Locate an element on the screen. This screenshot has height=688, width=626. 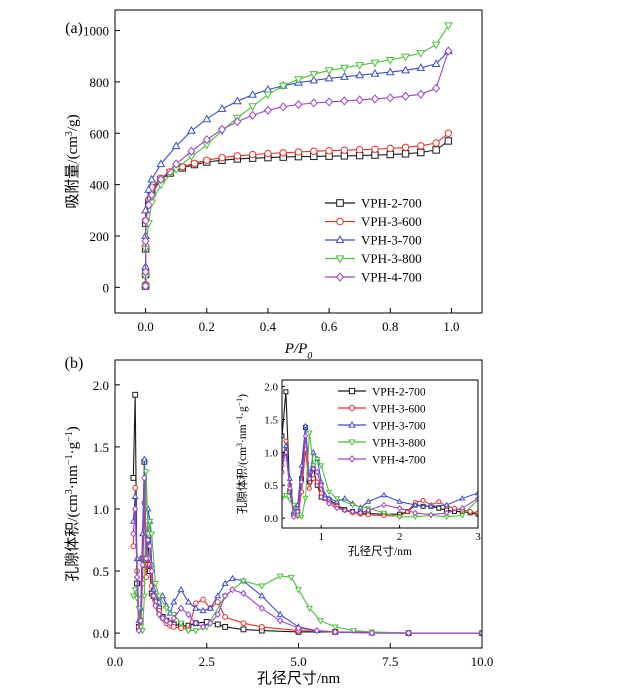
legend-label: VPH-4-700 is located at coordinates (399, 461).